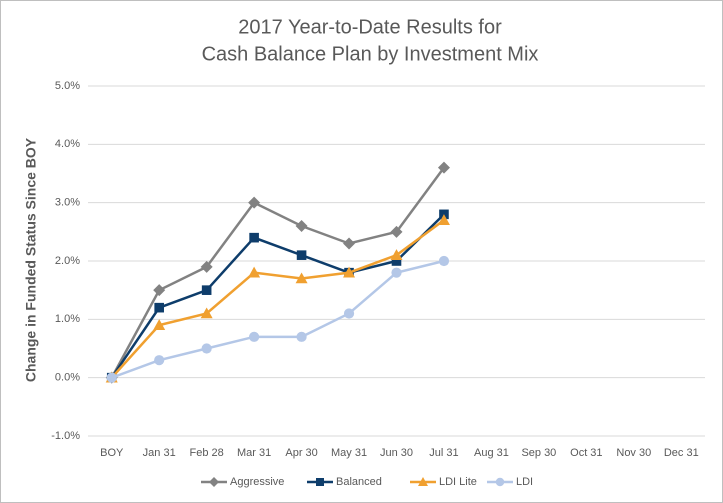  What do you see at coordinates (67, 203) in the screenshot?
I see `y-tick-label: 3.0%` at bounding box center [67, 203].